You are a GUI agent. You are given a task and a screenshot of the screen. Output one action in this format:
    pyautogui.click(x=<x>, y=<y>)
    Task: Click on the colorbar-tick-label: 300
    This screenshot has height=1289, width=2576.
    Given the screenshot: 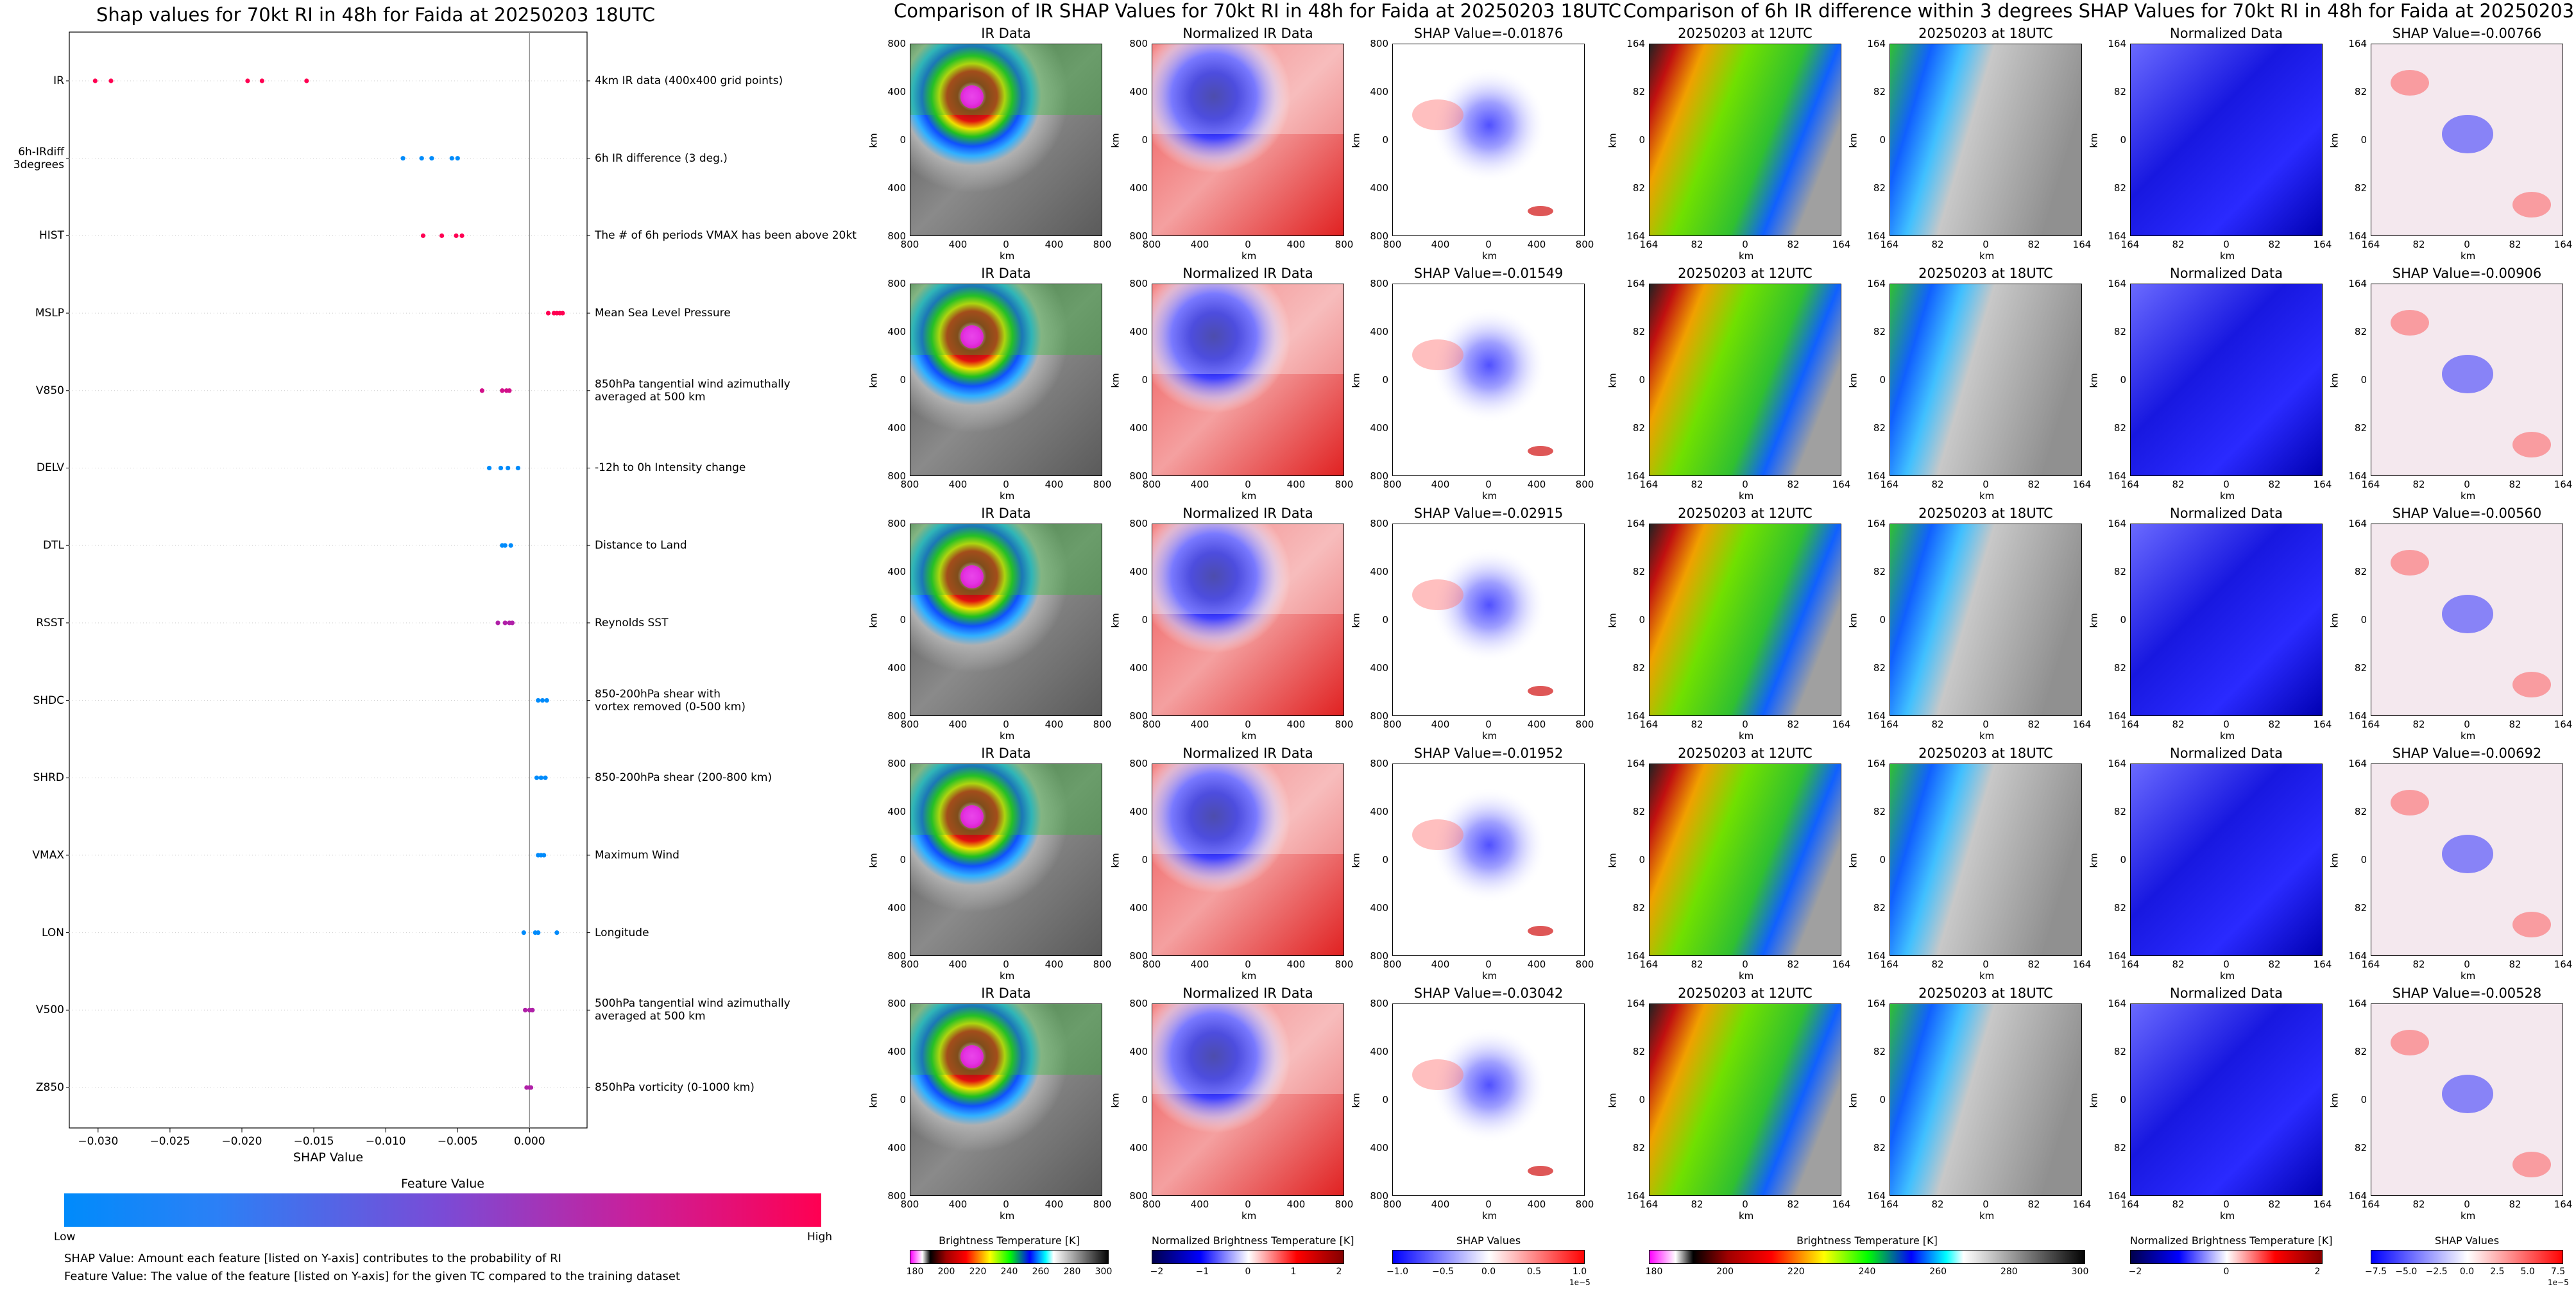 What is the action you would take?
    pyautogui.click(x=2080, y=1272)
    